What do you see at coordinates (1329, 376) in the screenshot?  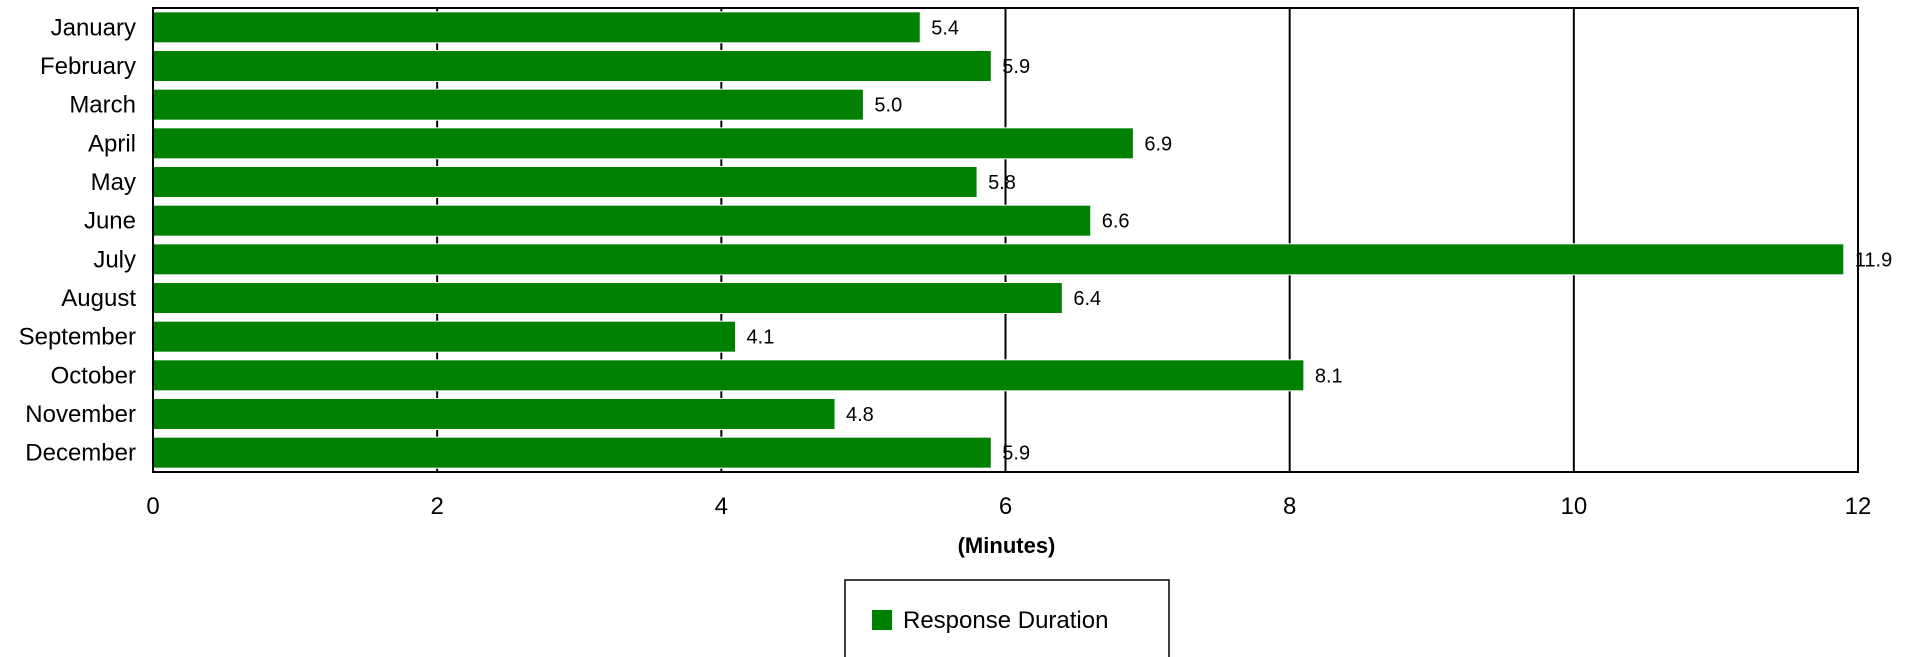 I see `data-label: 8.1` at bounding box center [1329, 376].